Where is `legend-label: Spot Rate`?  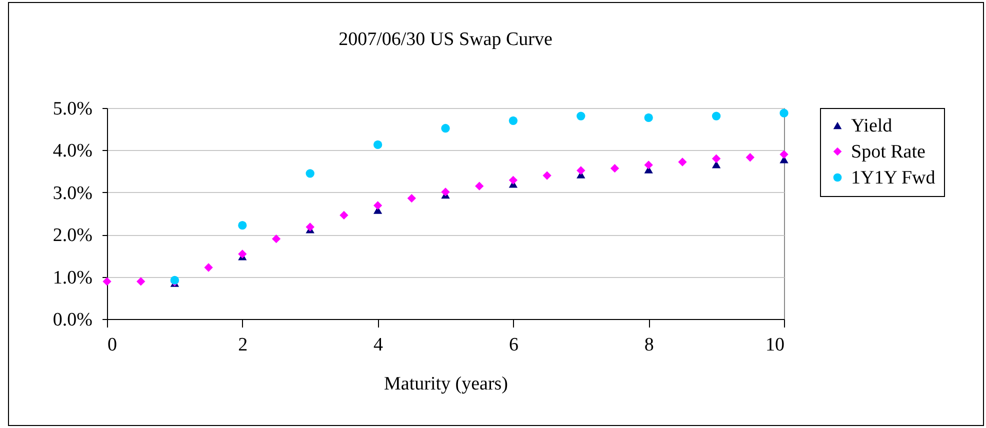 legend-label: Spot Rate is located at coordinates (888, 152).